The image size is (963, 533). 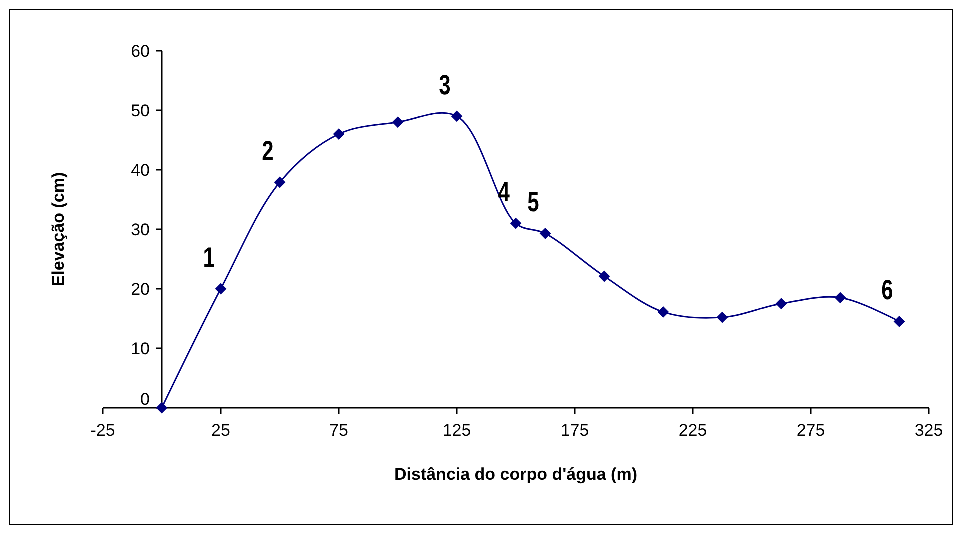 I want to click on y-tick-label: 50, so click(x=140, y=111).